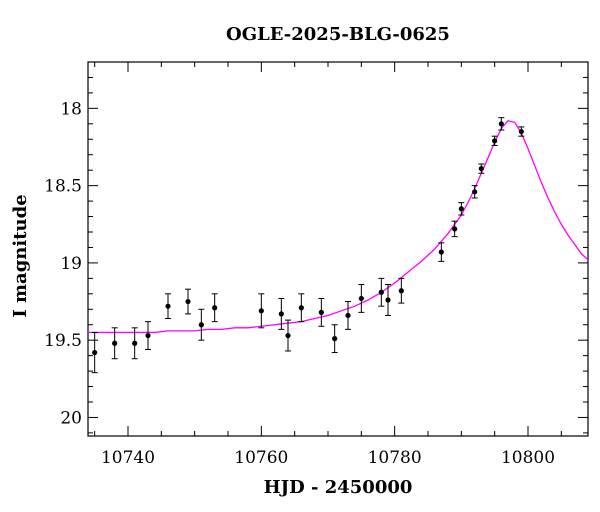 The image size is (600, 512). Describe the element at coordinates (528, 458) in the screenshot. I see `x-tick-label: 10800` at that location.